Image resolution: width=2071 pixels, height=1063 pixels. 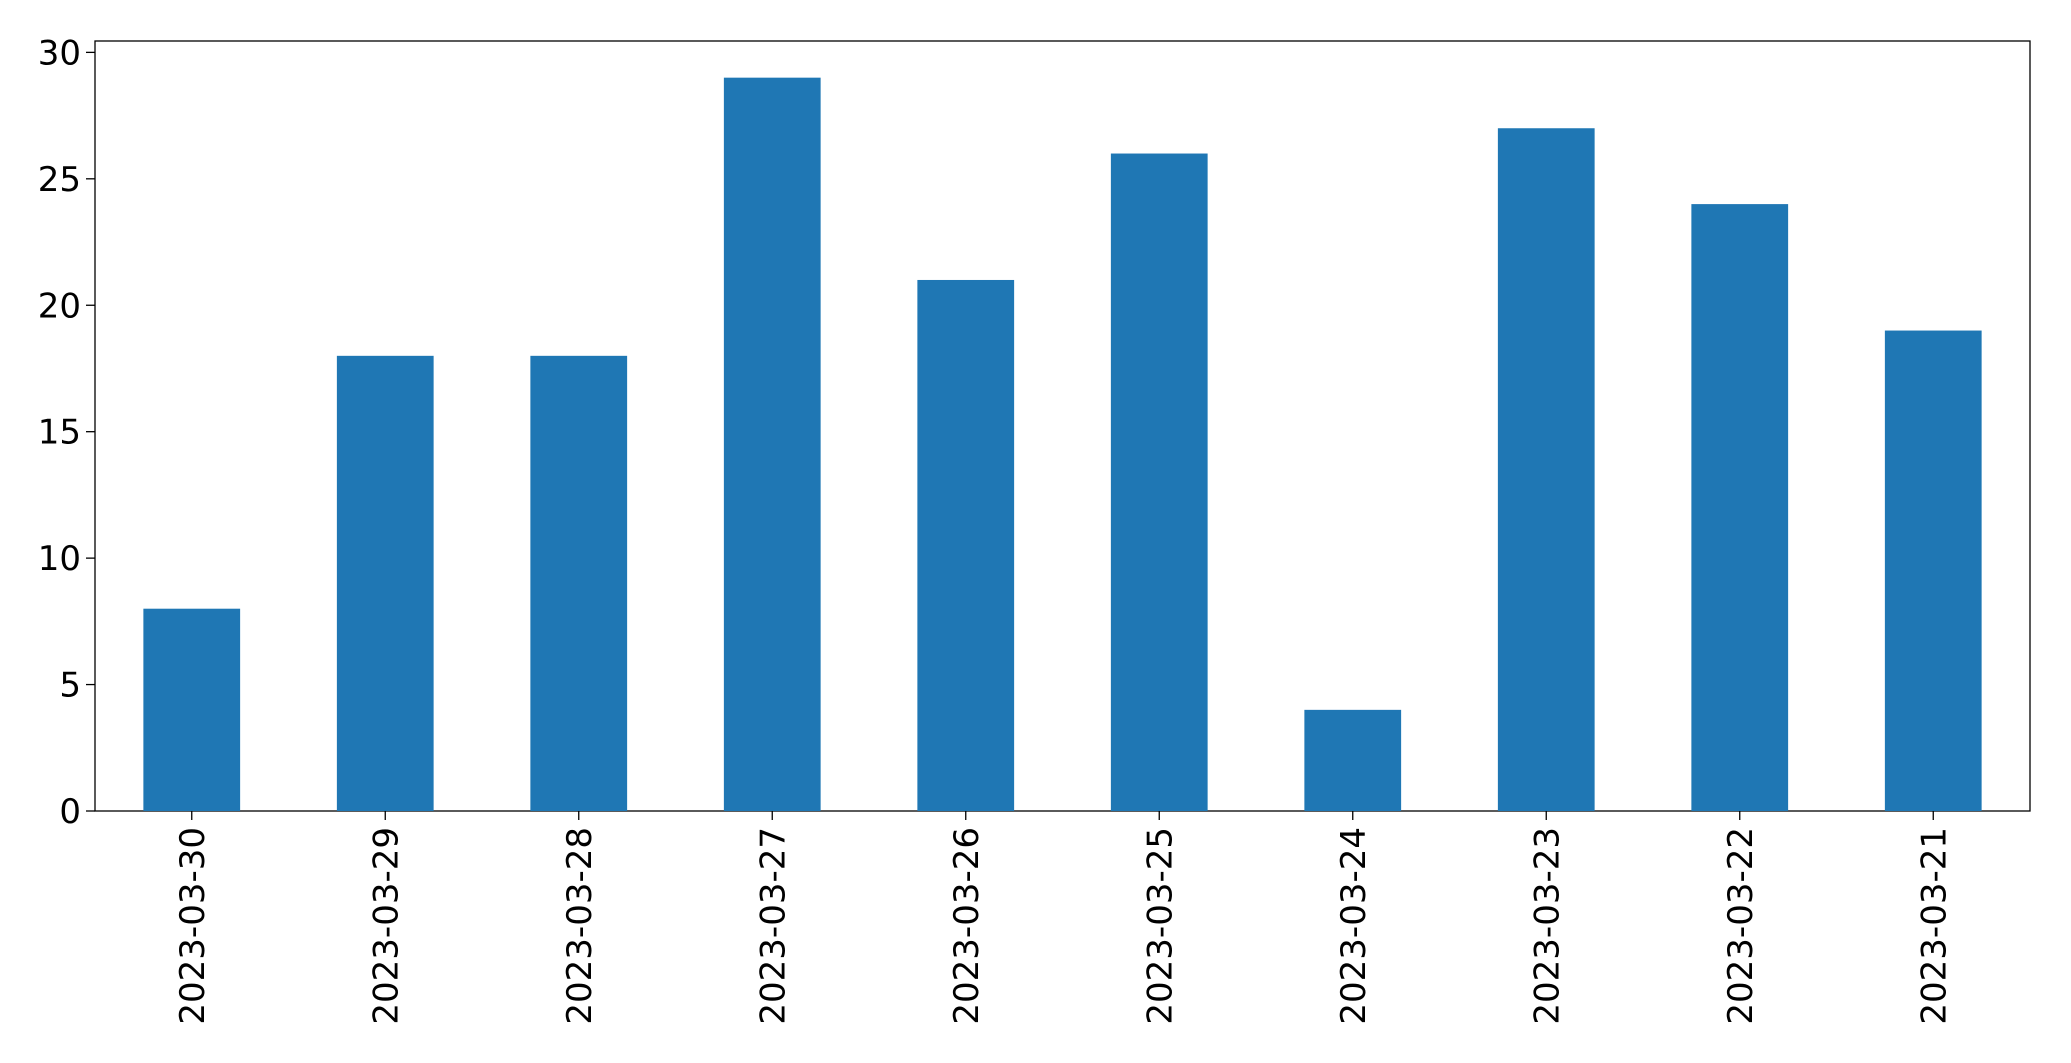 What do you see at coordinates (193, 926) in the screenshot?
I see `x-tick-label: 2023-03-30` at bounding box center [193, 926].